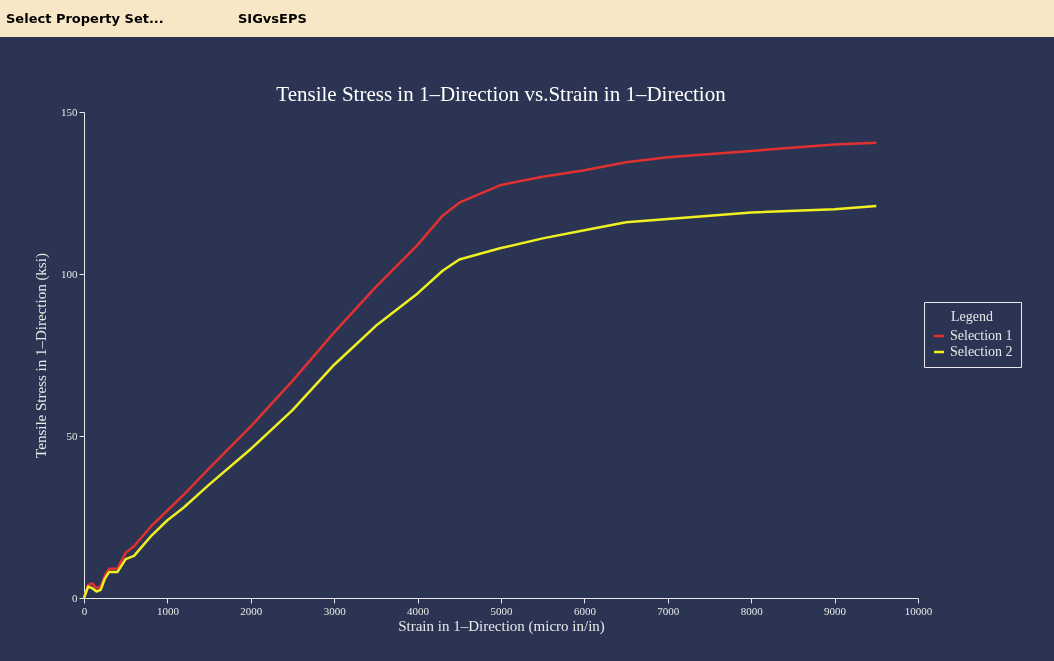 Image resolution: width=1054 pixels, height=661 pixels. I want to click on x-tick-label: 5000, so click(501, 610).